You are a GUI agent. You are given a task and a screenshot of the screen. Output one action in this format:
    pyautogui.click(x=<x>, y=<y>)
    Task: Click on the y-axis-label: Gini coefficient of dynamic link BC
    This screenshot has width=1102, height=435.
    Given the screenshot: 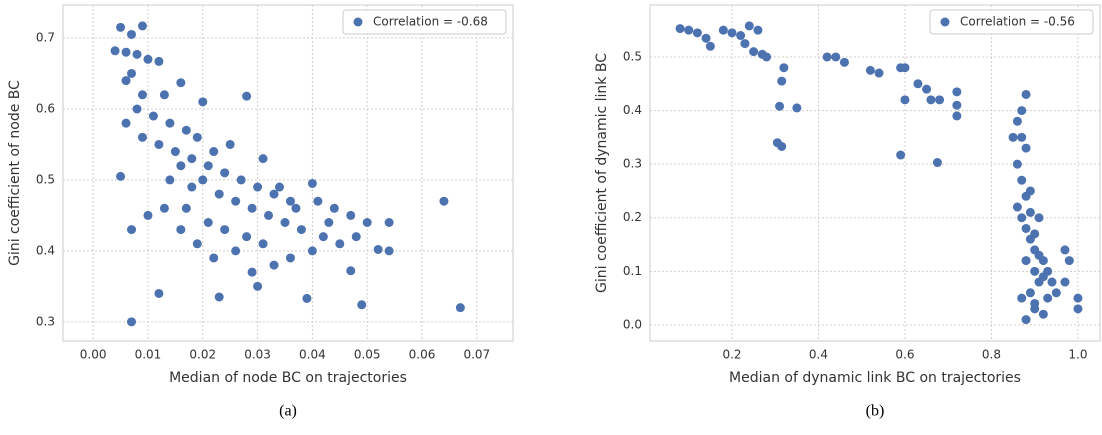 What is the action you would take?
    pyautogui.click(x=602, y=173)
    